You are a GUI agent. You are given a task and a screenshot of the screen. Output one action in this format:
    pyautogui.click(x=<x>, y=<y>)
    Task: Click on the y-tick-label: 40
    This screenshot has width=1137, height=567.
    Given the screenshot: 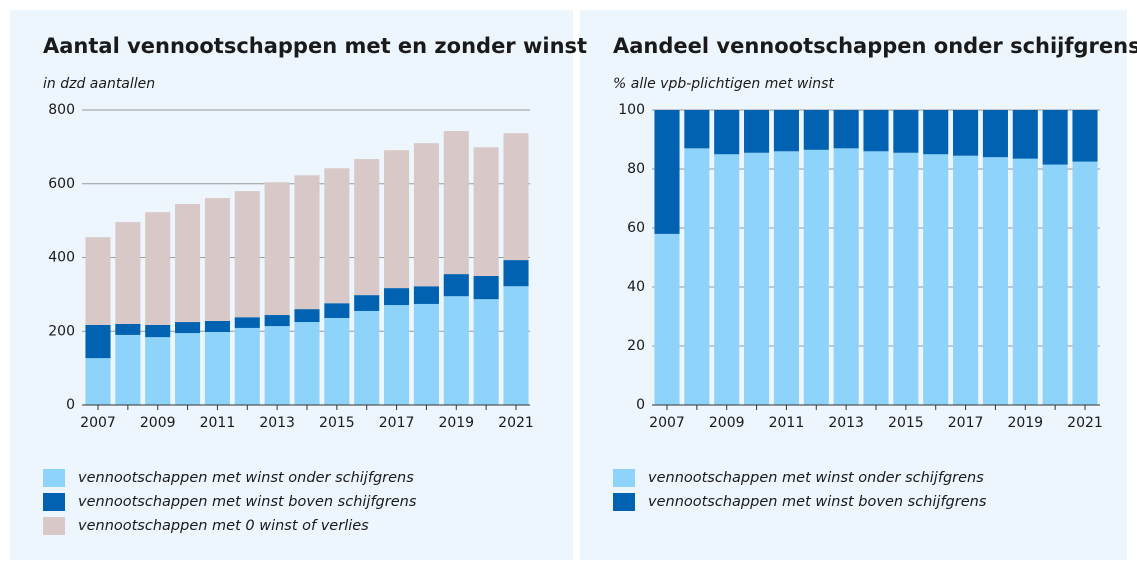 What is the action you would take?
    pyautogui.click(x=636, y=287)
    